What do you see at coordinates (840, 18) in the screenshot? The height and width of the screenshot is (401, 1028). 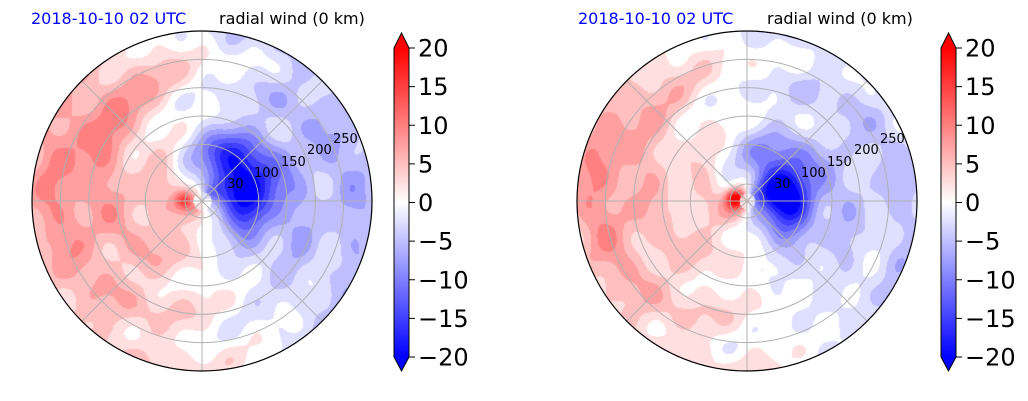 I see `panel-right-variable-title: radial wind (0 km)` at bounding box center [840, 18].